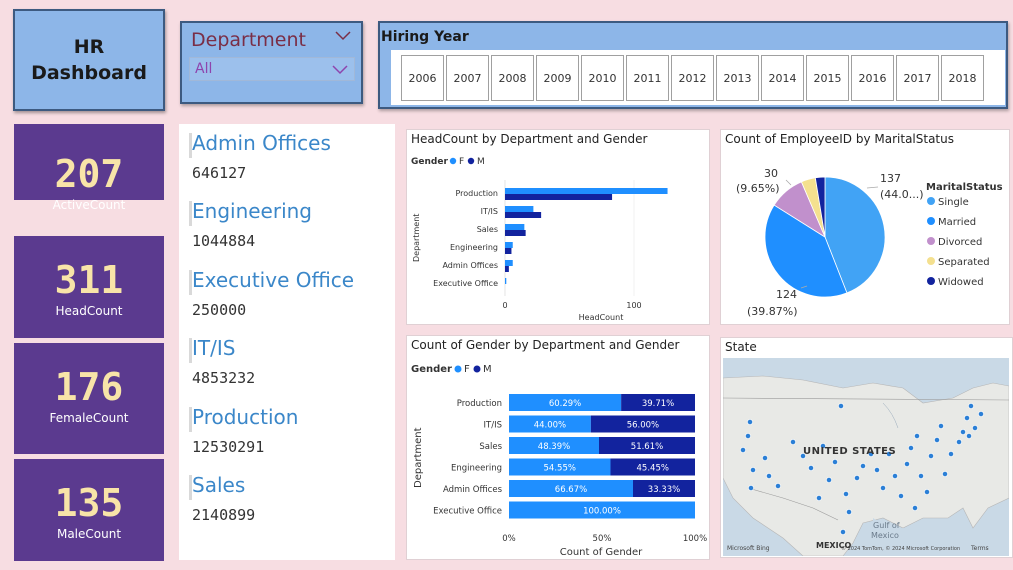 Image resolution: width=1013 pixels, height=570 pixels. Describe the element at coordinates (228, 447) in the screenshot. I see `dept-value: 12530291` at that location.